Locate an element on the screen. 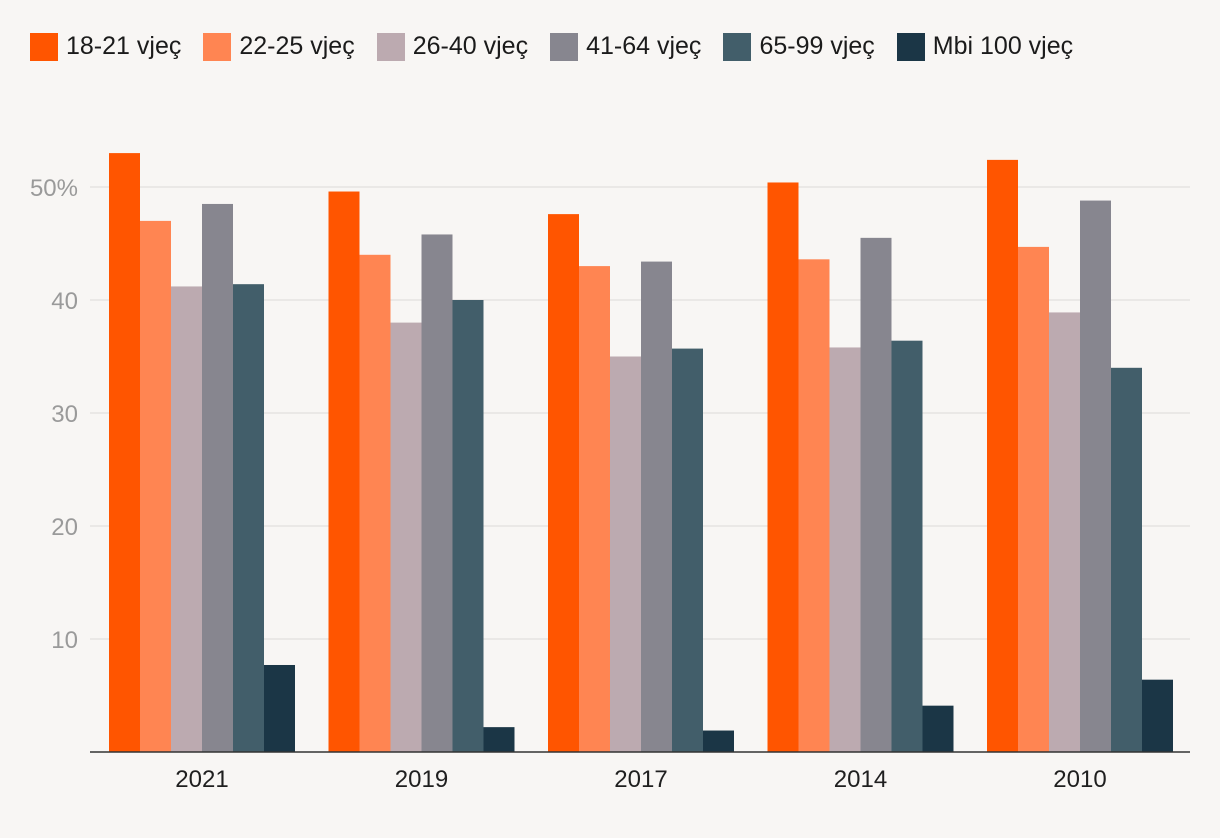  legend-item: 41-64 vjeç is located at coordinates (625, 46).